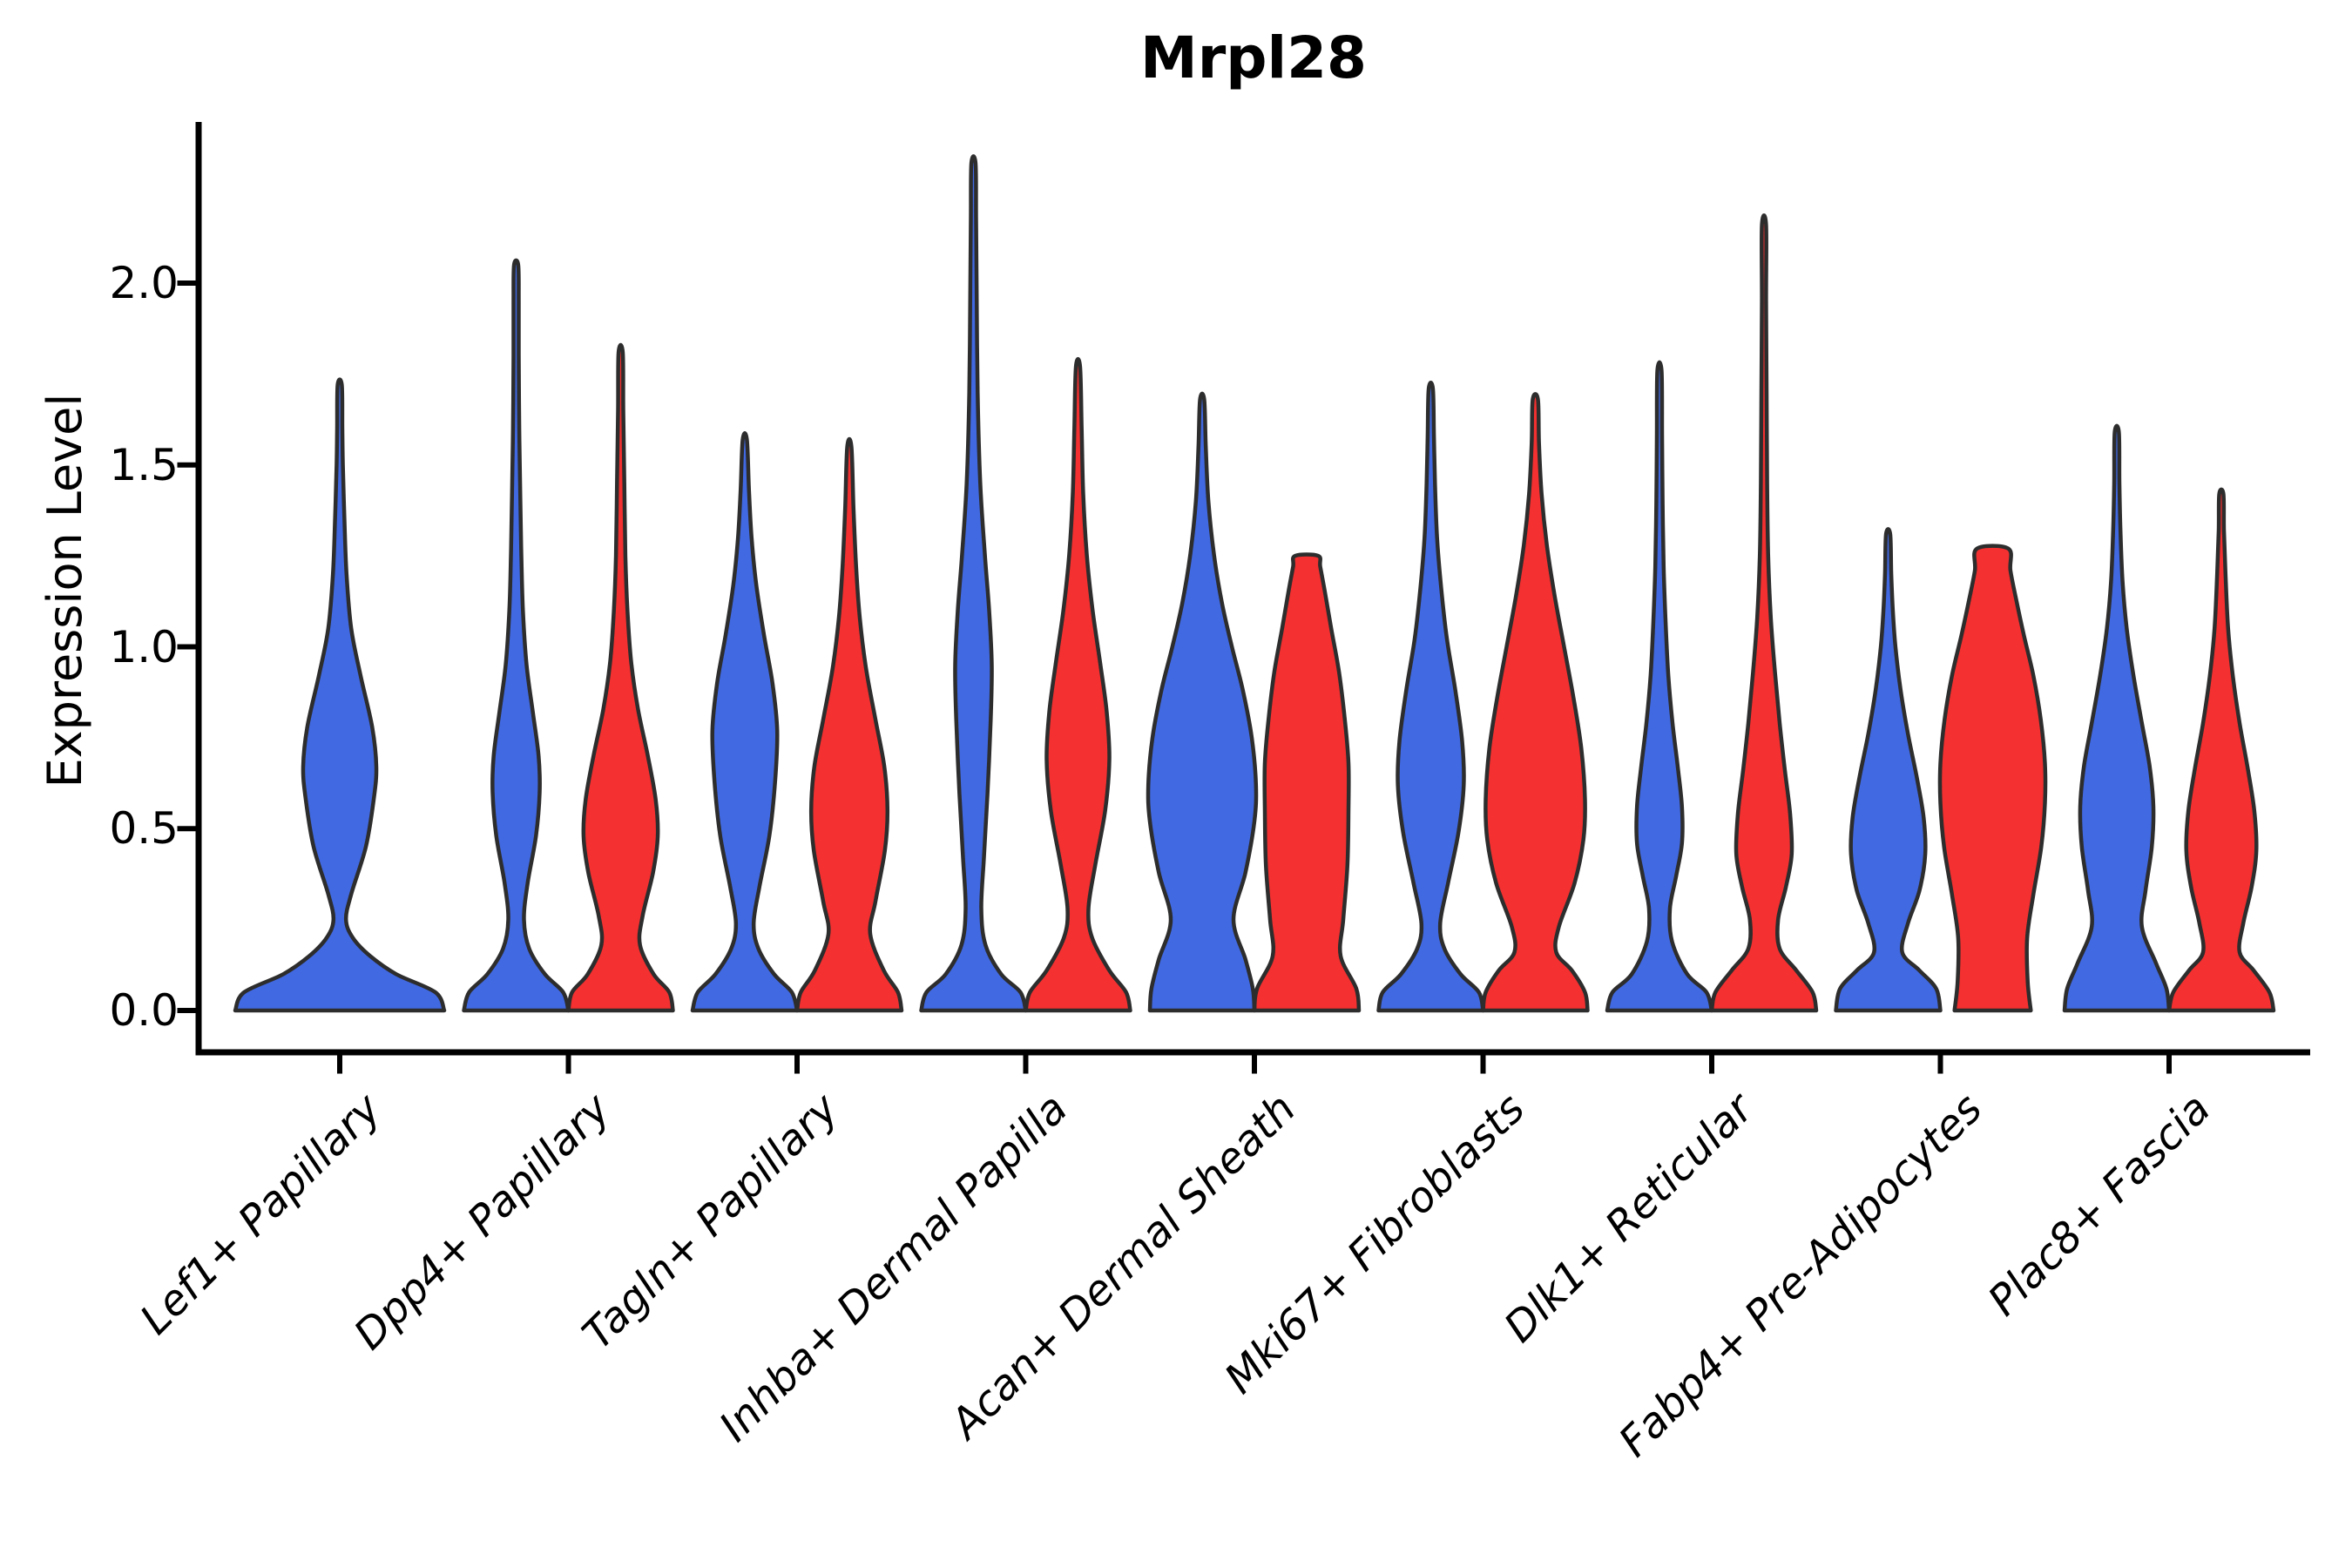  I want to click on violin-dpp4-papillary-red, so click(620, 677).